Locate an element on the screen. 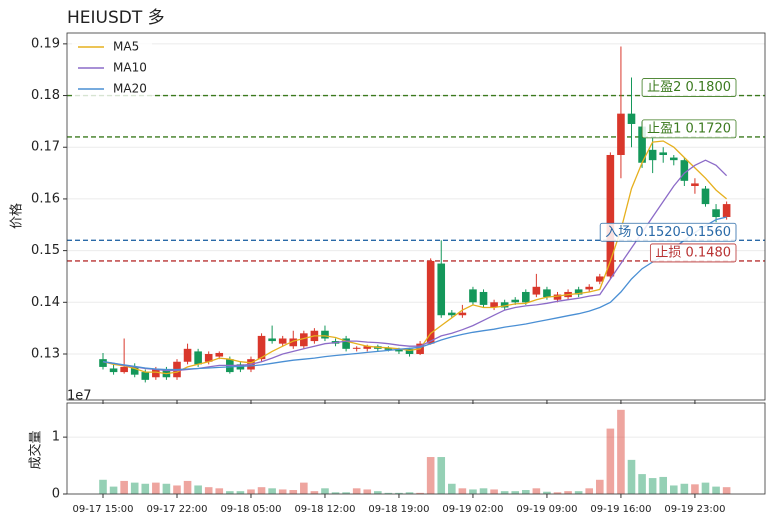 This screenshot has height=526, width=774. level-label: 止盈2 0.1800 is located at coordinates (689, 87).